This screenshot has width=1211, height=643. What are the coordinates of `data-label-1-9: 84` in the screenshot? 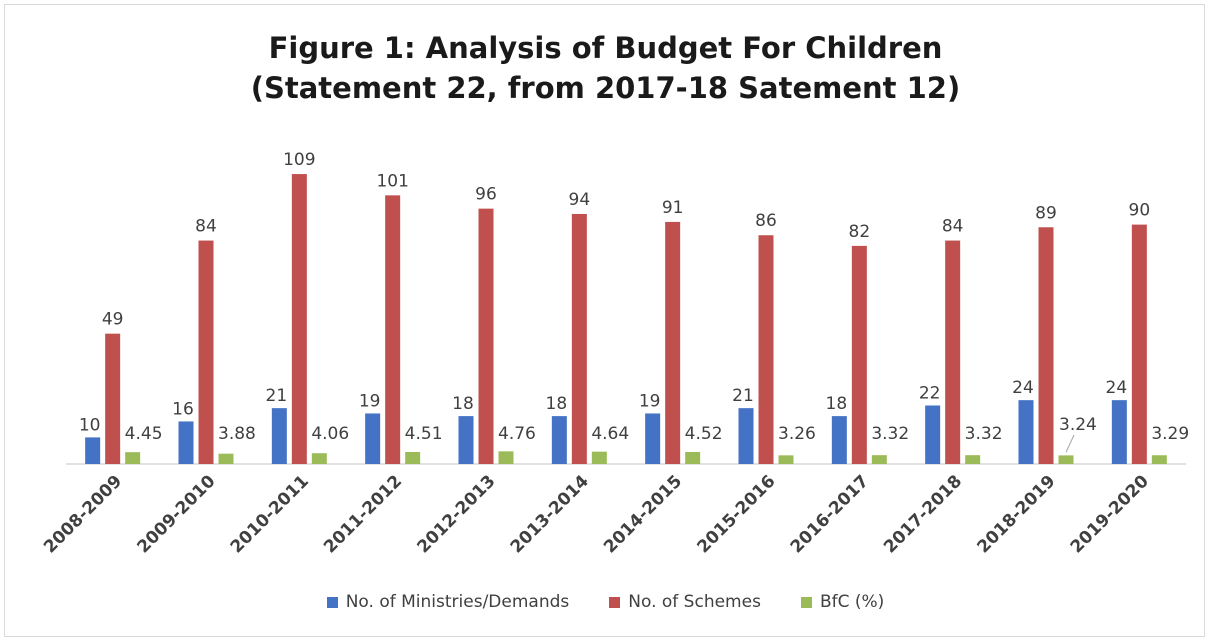 It's located at (953, 227).